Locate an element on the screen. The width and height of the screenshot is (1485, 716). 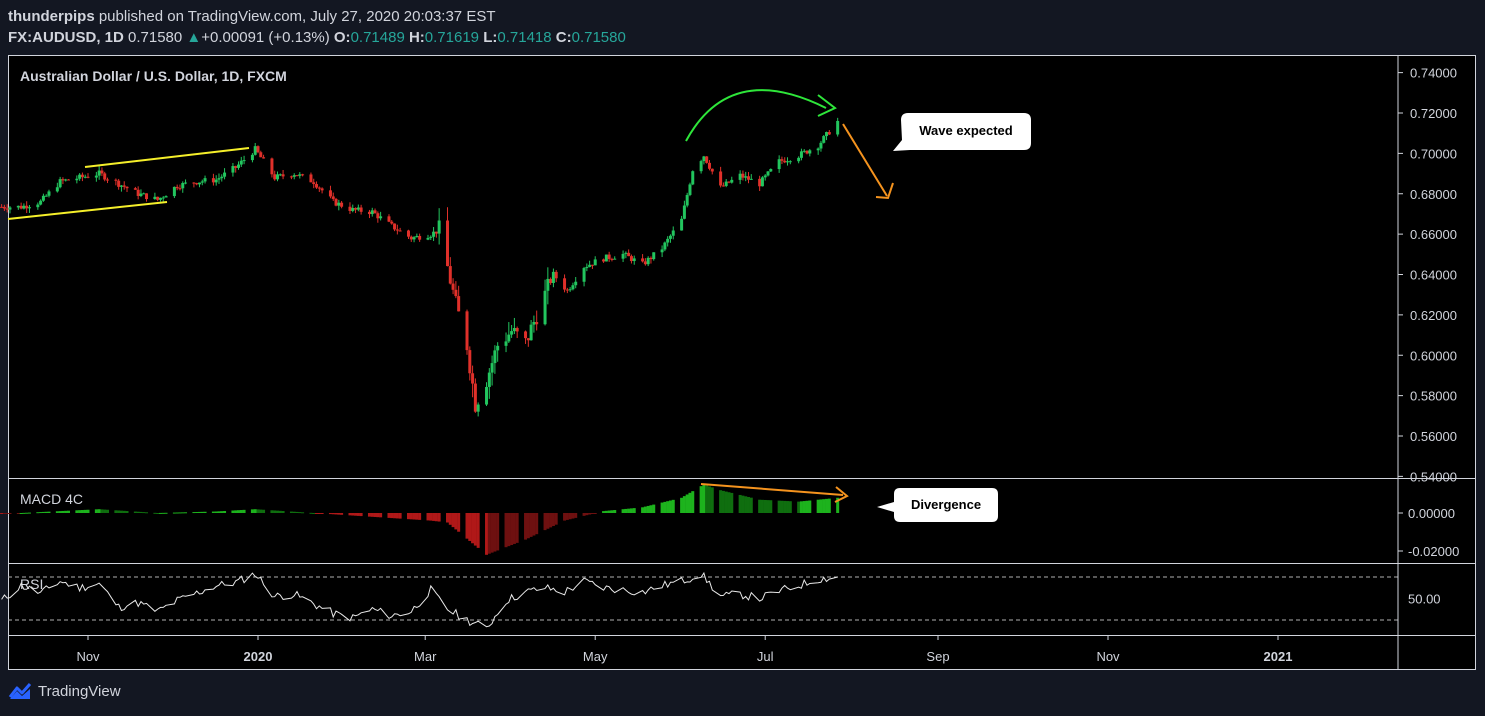
time-axis: Nov 2020 Mar May Jul Sep Nov 2021 is located at coordinates (684, 650).